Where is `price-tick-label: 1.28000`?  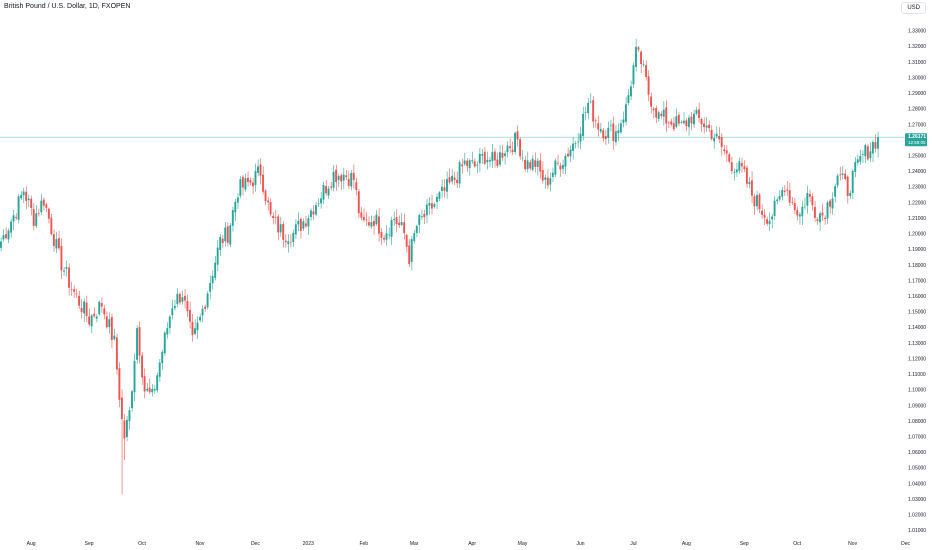
price-tick-label: 1.28000 is located at coordinates (917, 110).